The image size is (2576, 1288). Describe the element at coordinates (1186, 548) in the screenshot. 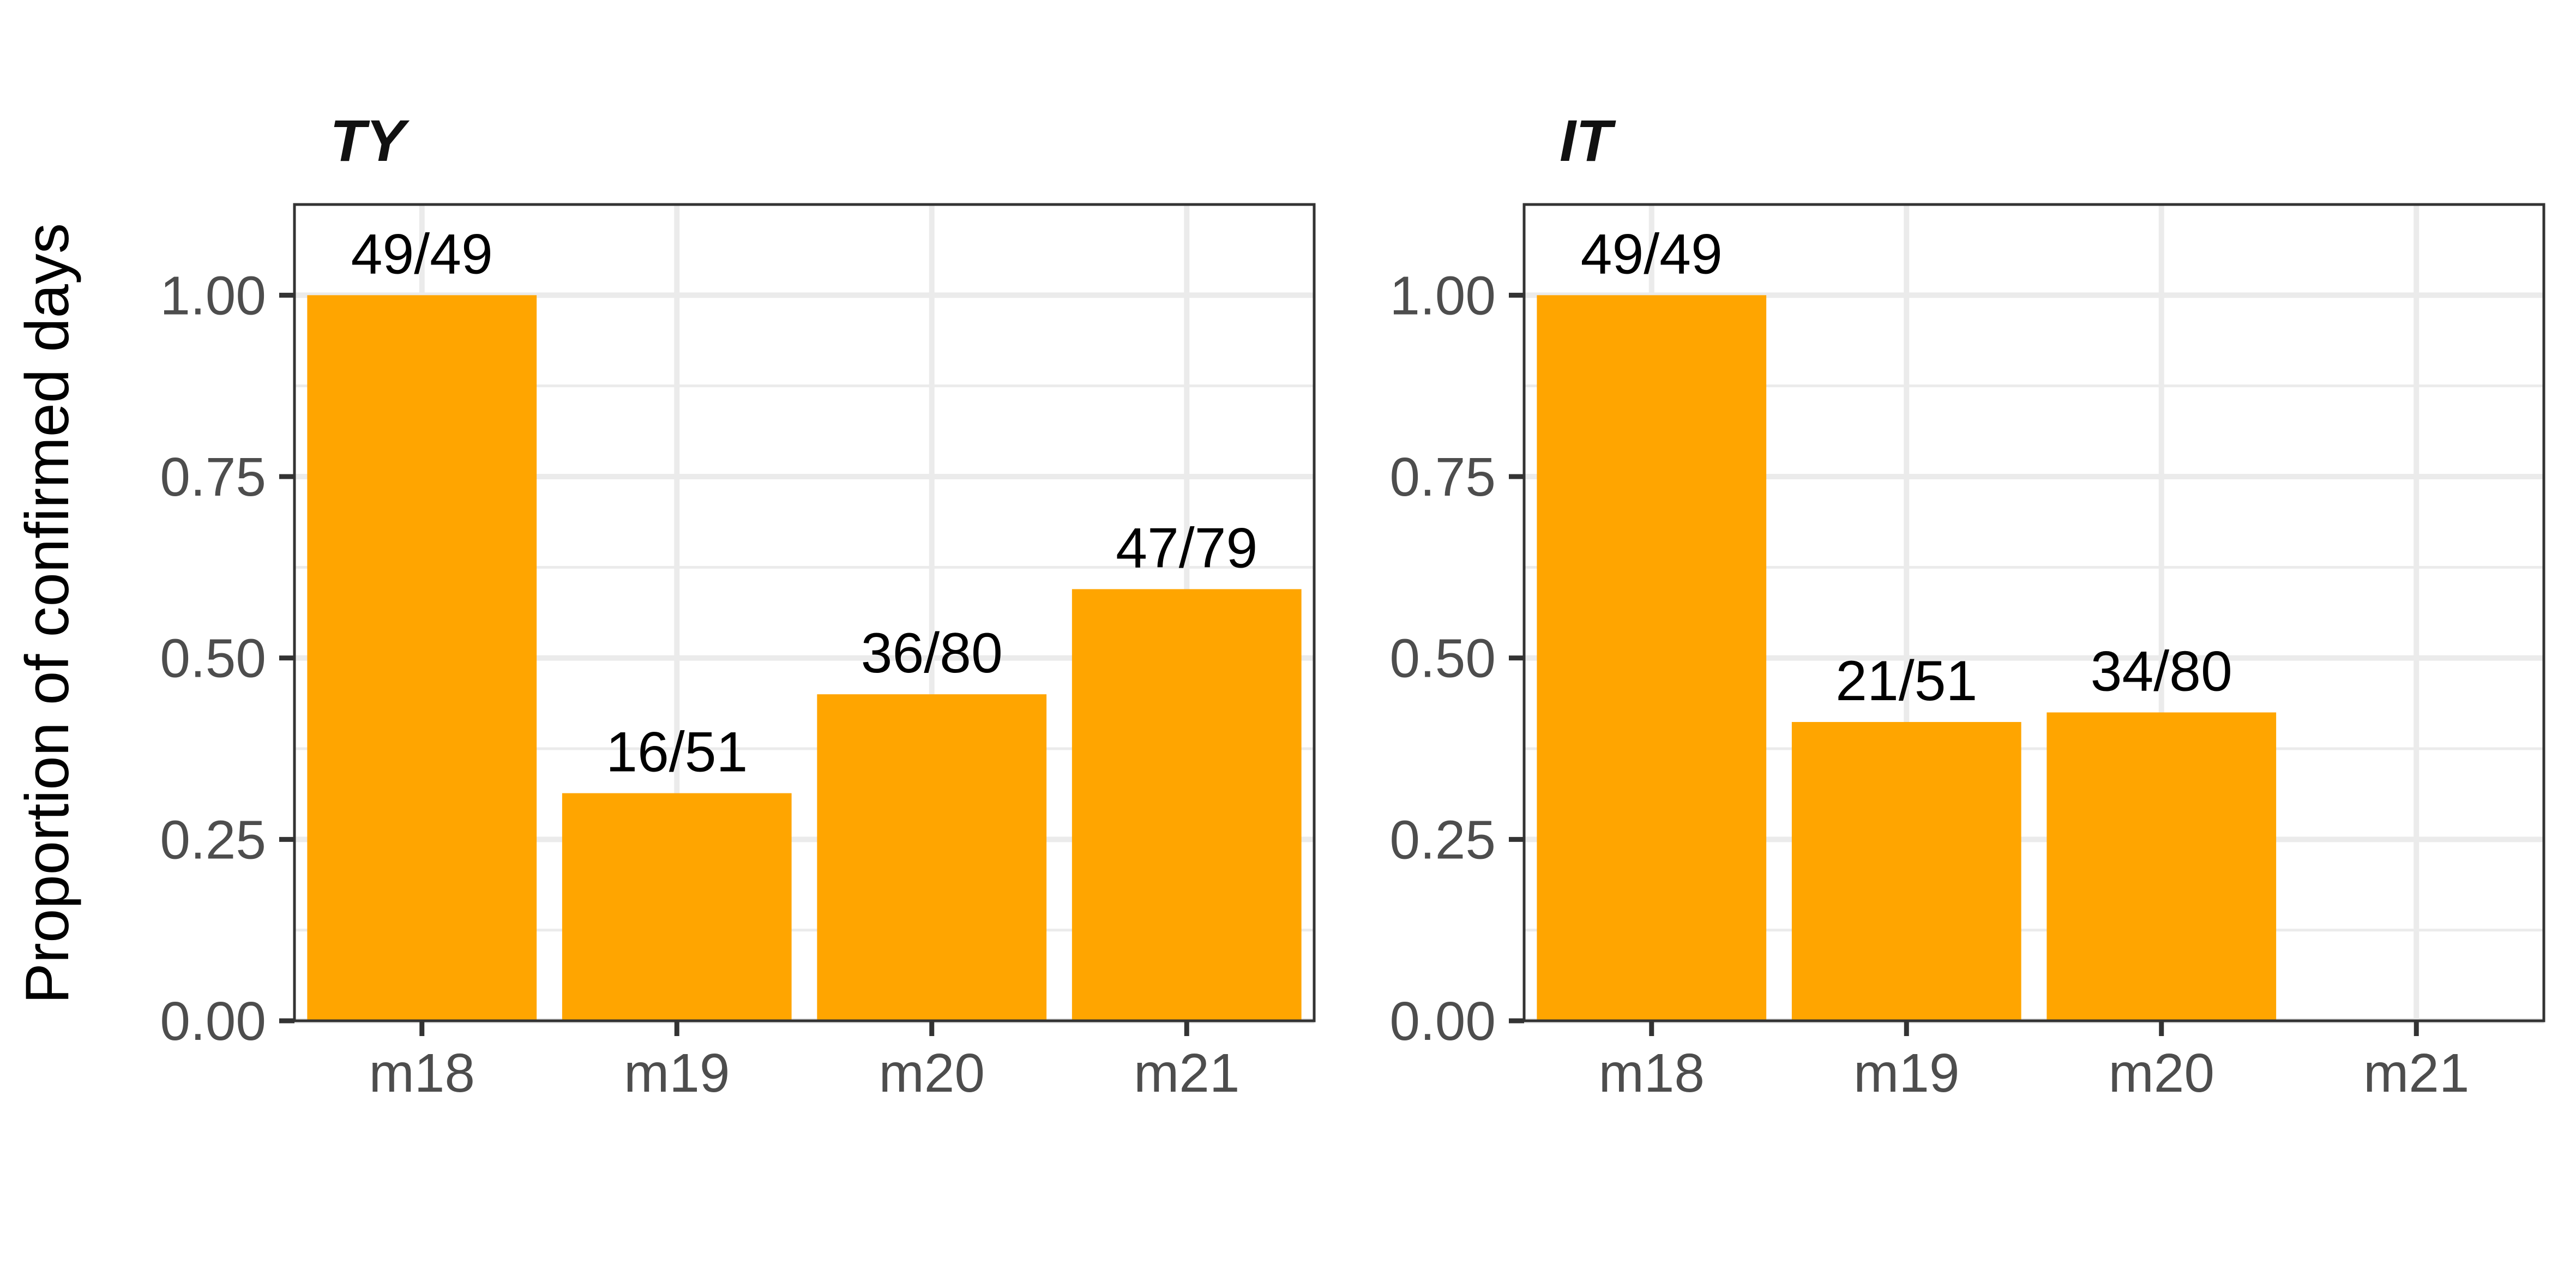

I see `bar-label: 47/79` at that location.